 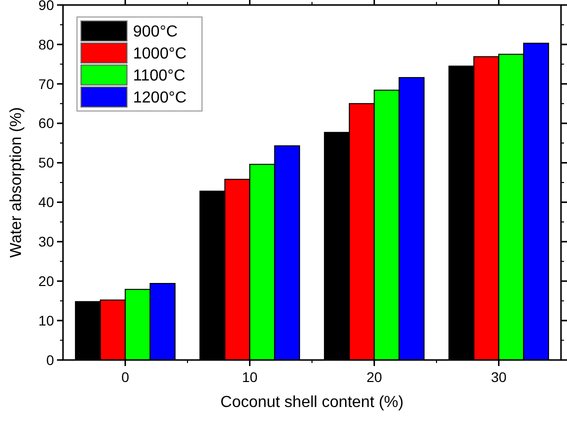 What do you see at coordinates (498, 377) in the screenshot?
I see `x-tick-label: 30` at bounding box center [498, 377].